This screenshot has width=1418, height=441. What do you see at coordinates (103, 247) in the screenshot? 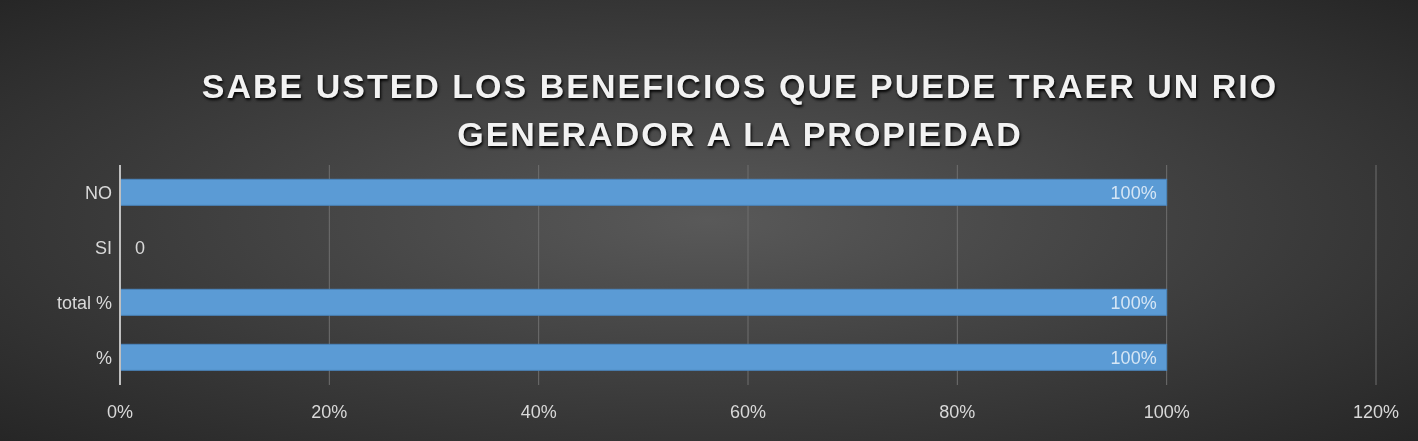
I see `y-tick-label: SI` at bounding box center [103, 247].